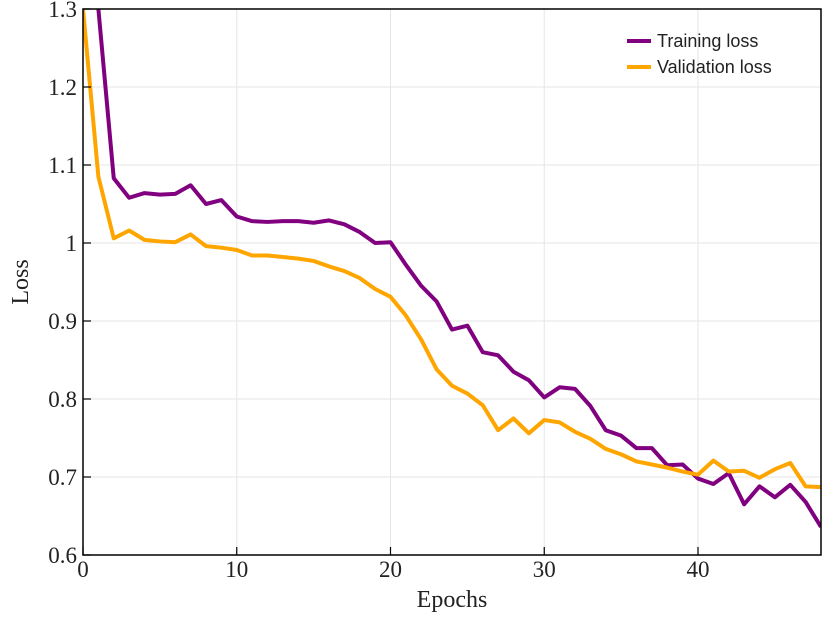 Image resolution: width=830 pixels, height=624 pixels. What do you see at coordinates (62, 321) in the screenshot?
I see `y-tick-label: 0.9` at bounding box center [62, 321].